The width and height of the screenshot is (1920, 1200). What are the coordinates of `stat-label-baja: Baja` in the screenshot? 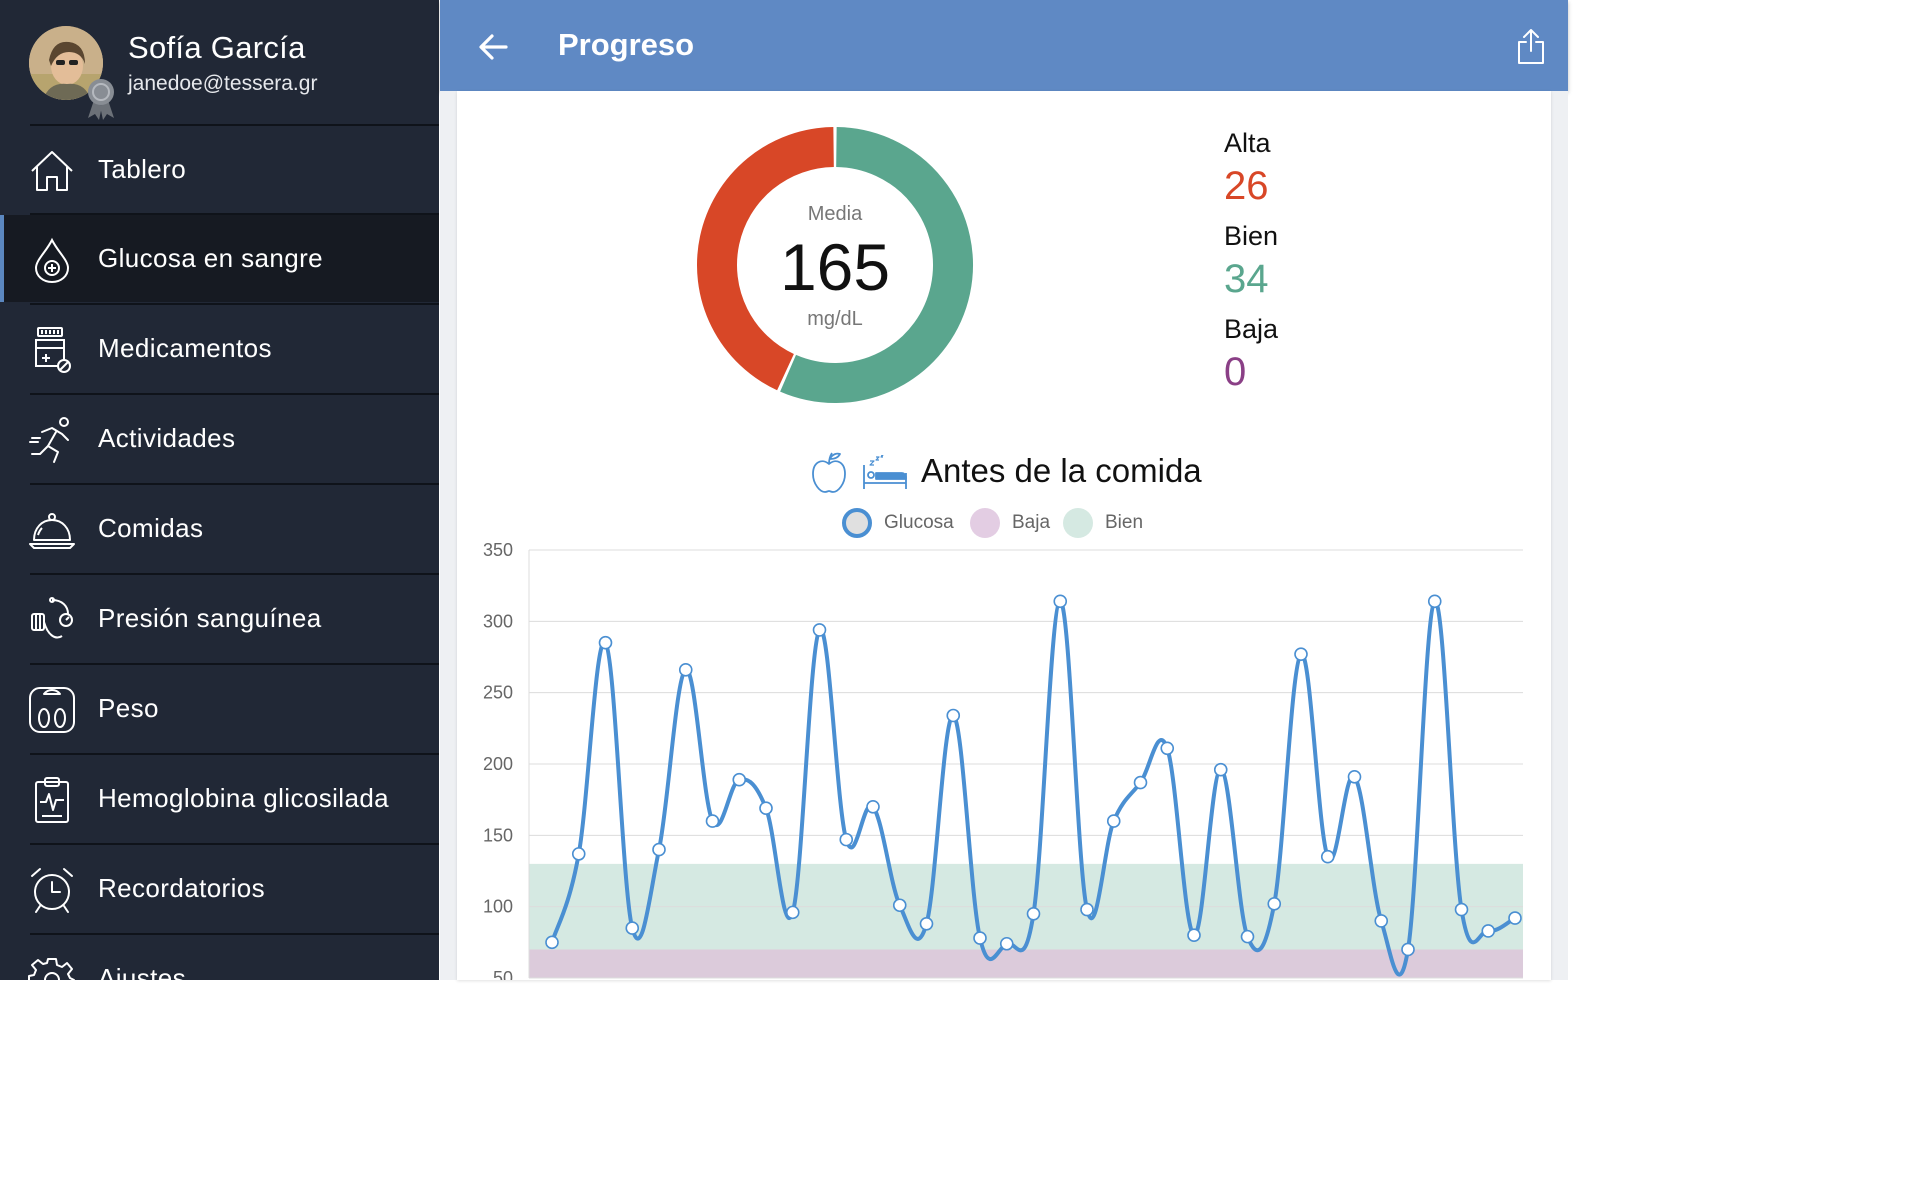 It's located at (1251, 329).